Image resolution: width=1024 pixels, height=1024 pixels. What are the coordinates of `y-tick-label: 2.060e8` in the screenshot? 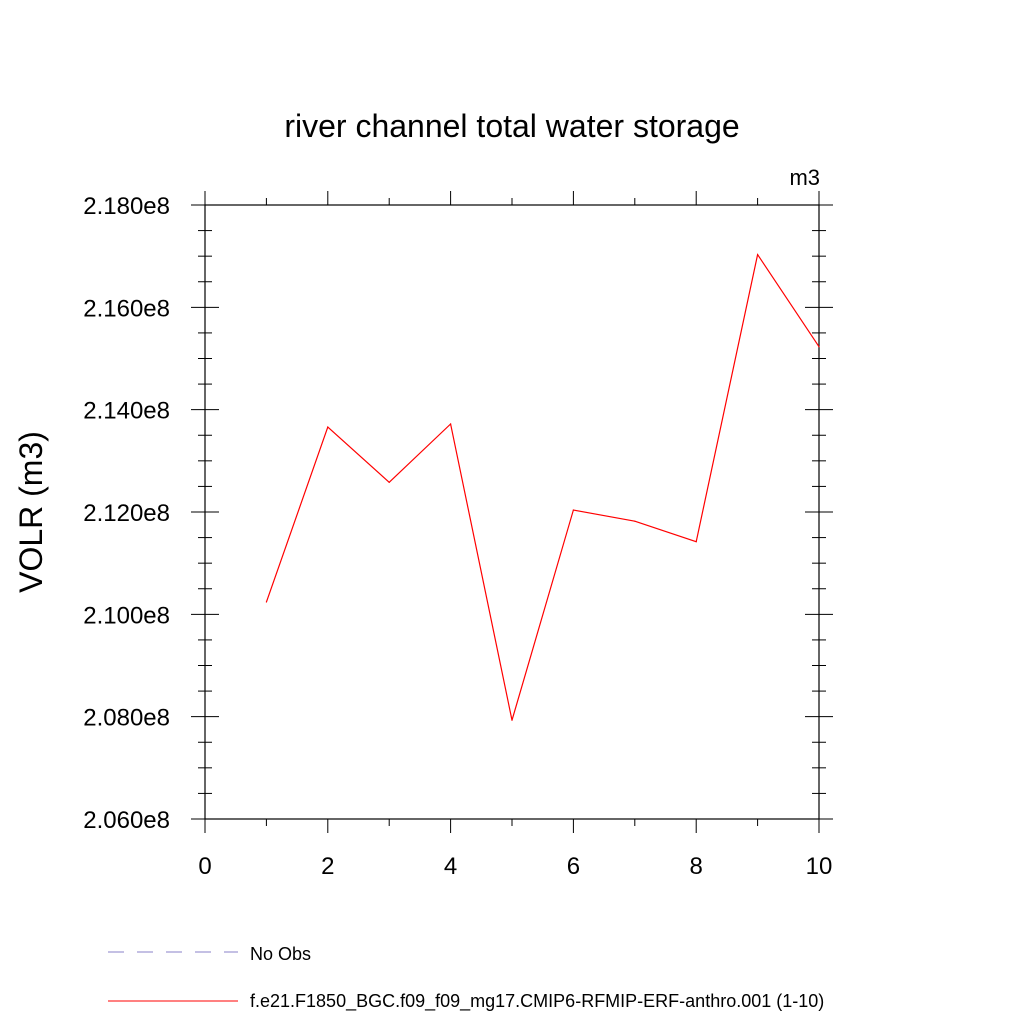 It's located at (126, 820).